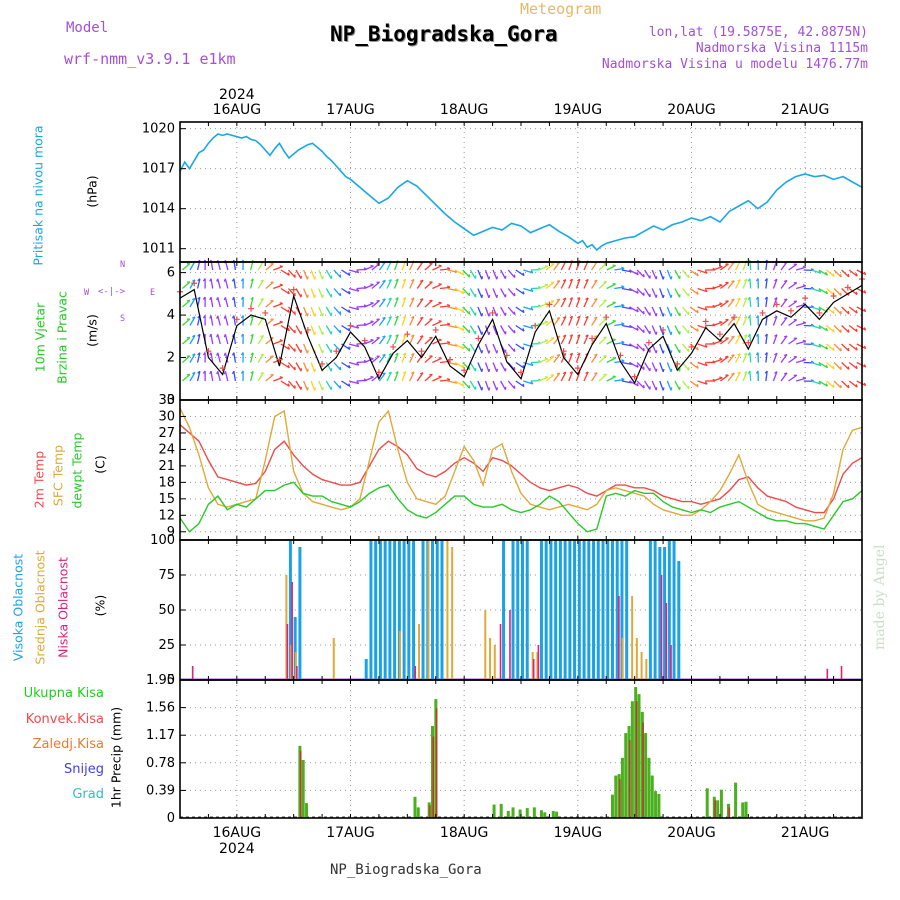  I want to click on precip-total-bar, so click(649, 787).